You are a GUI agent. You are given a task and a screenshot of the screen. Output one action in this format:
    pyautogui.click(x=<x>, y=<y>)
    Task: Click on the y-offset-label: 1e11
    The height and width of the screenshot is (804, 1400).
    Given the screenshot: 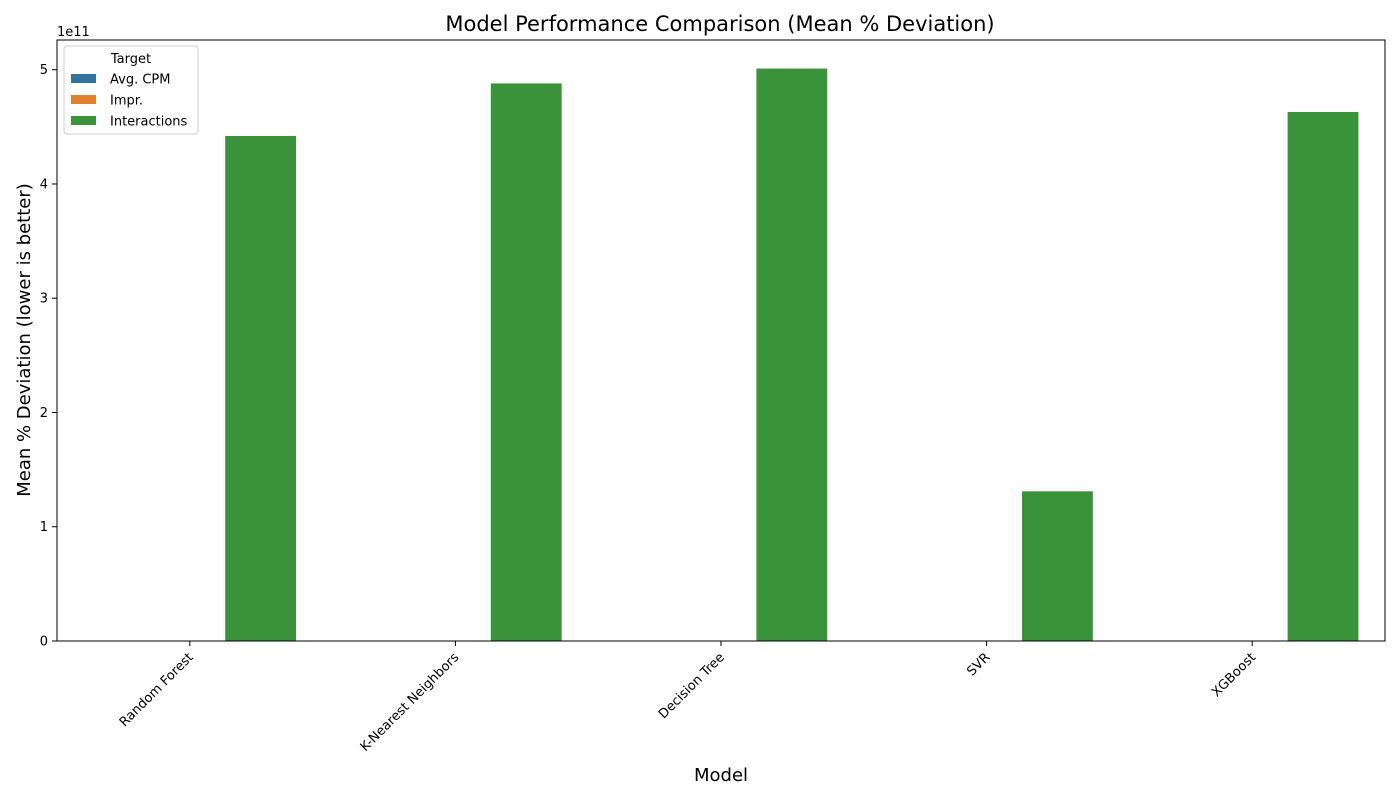 What is the action you would take?
    pyautogui.click(x=73, y=32)
    